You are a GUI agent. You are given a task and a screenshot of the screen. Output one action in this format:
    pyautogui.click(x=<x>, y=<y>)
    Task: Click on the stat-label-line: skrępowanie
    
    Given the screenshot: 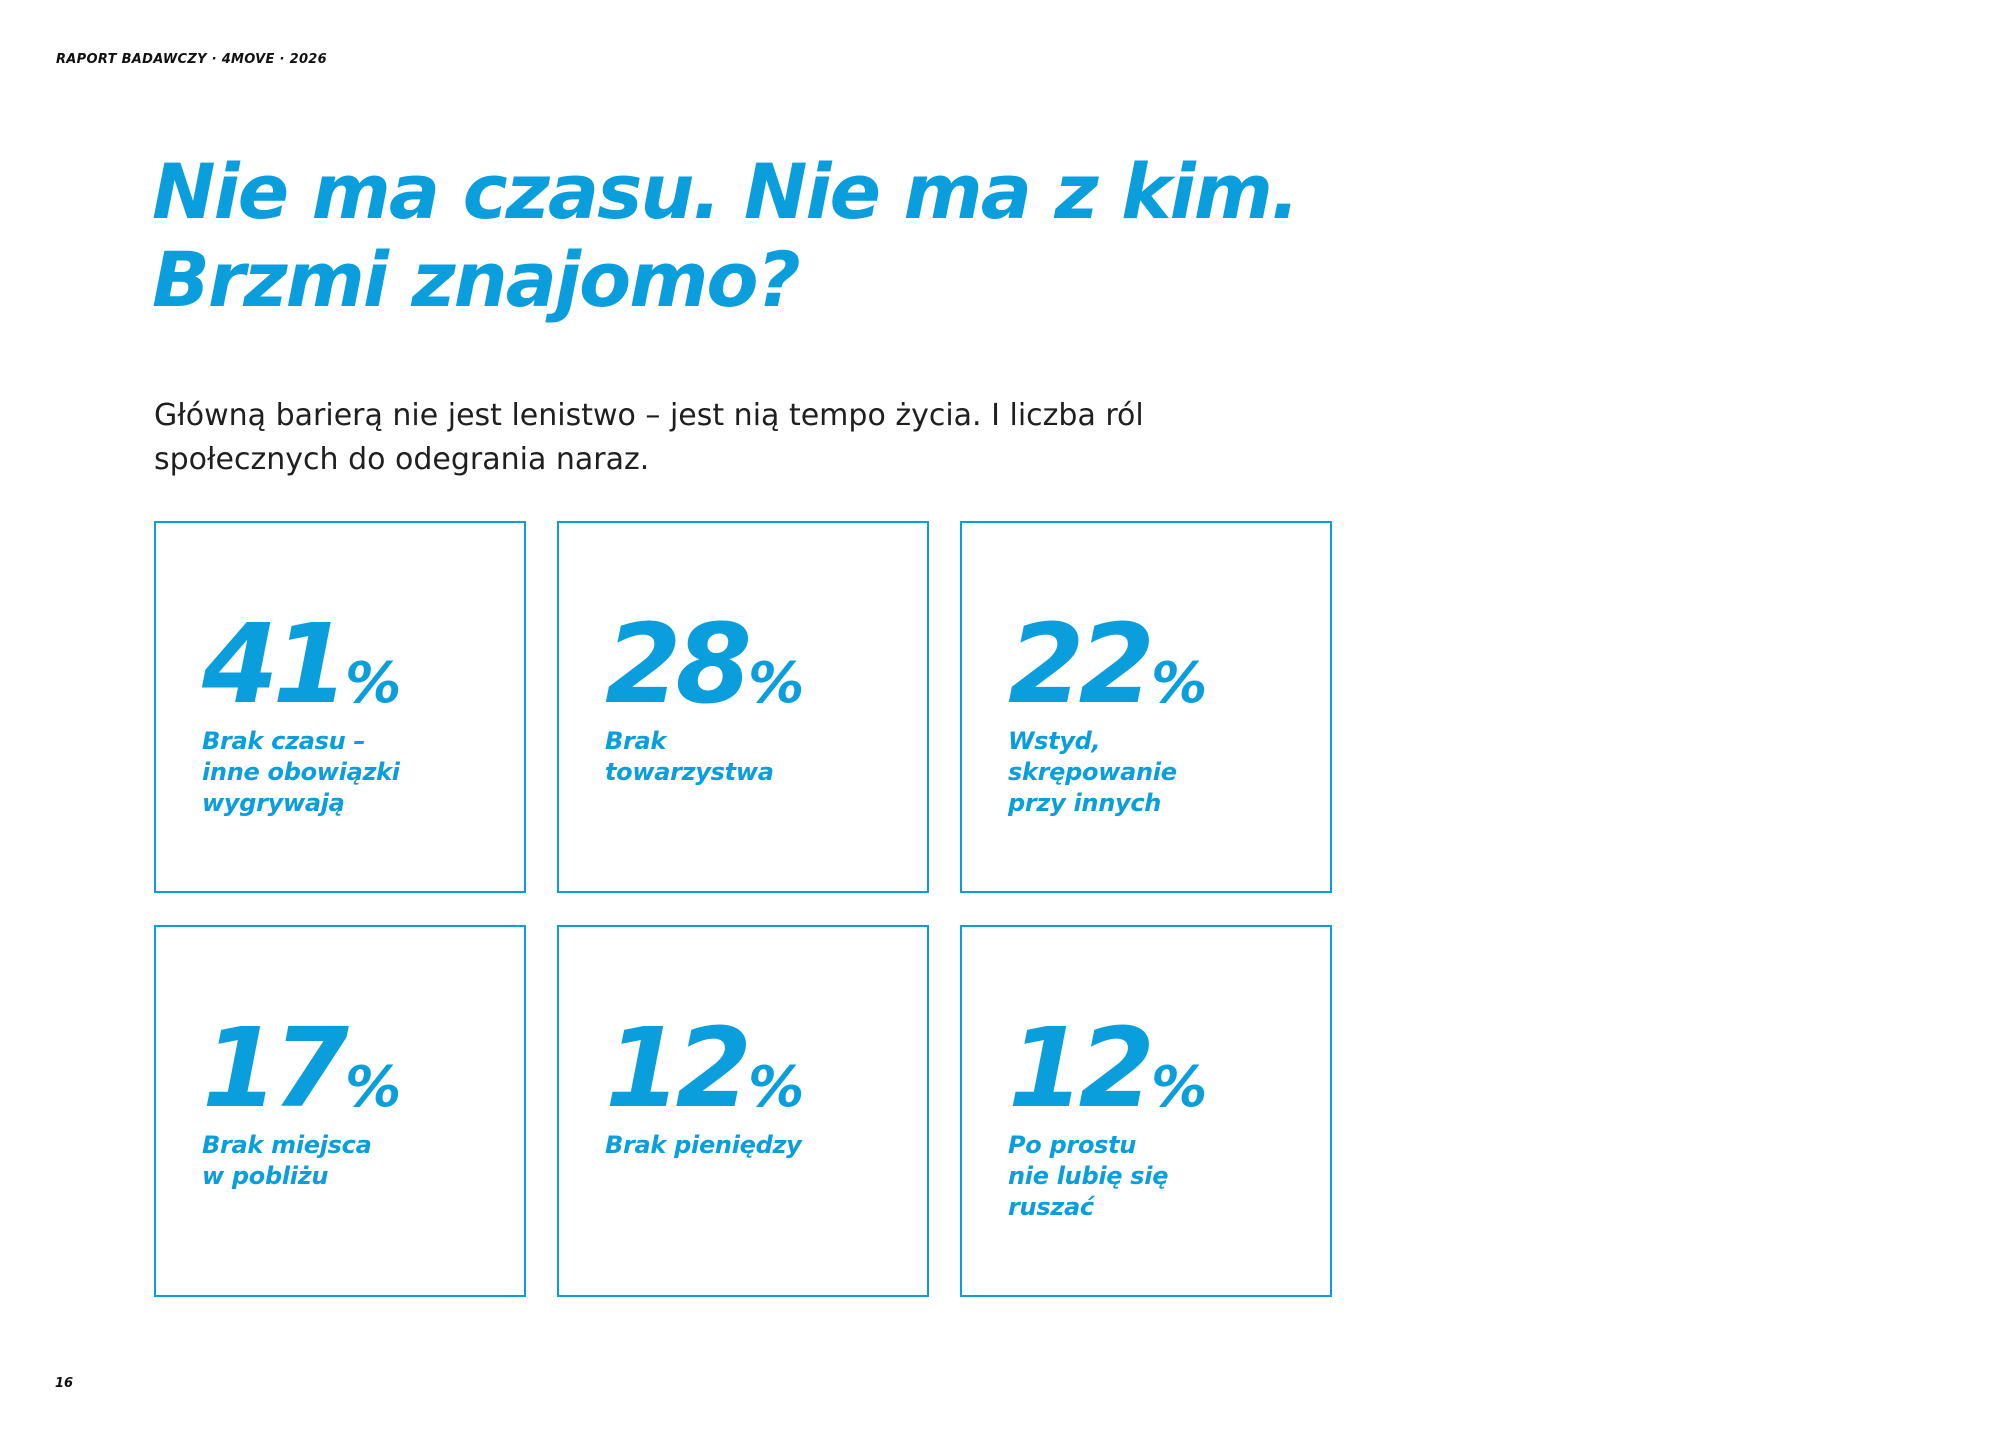 What is the action you would take?
    pyautogui.click(x=1092, y=772)
    